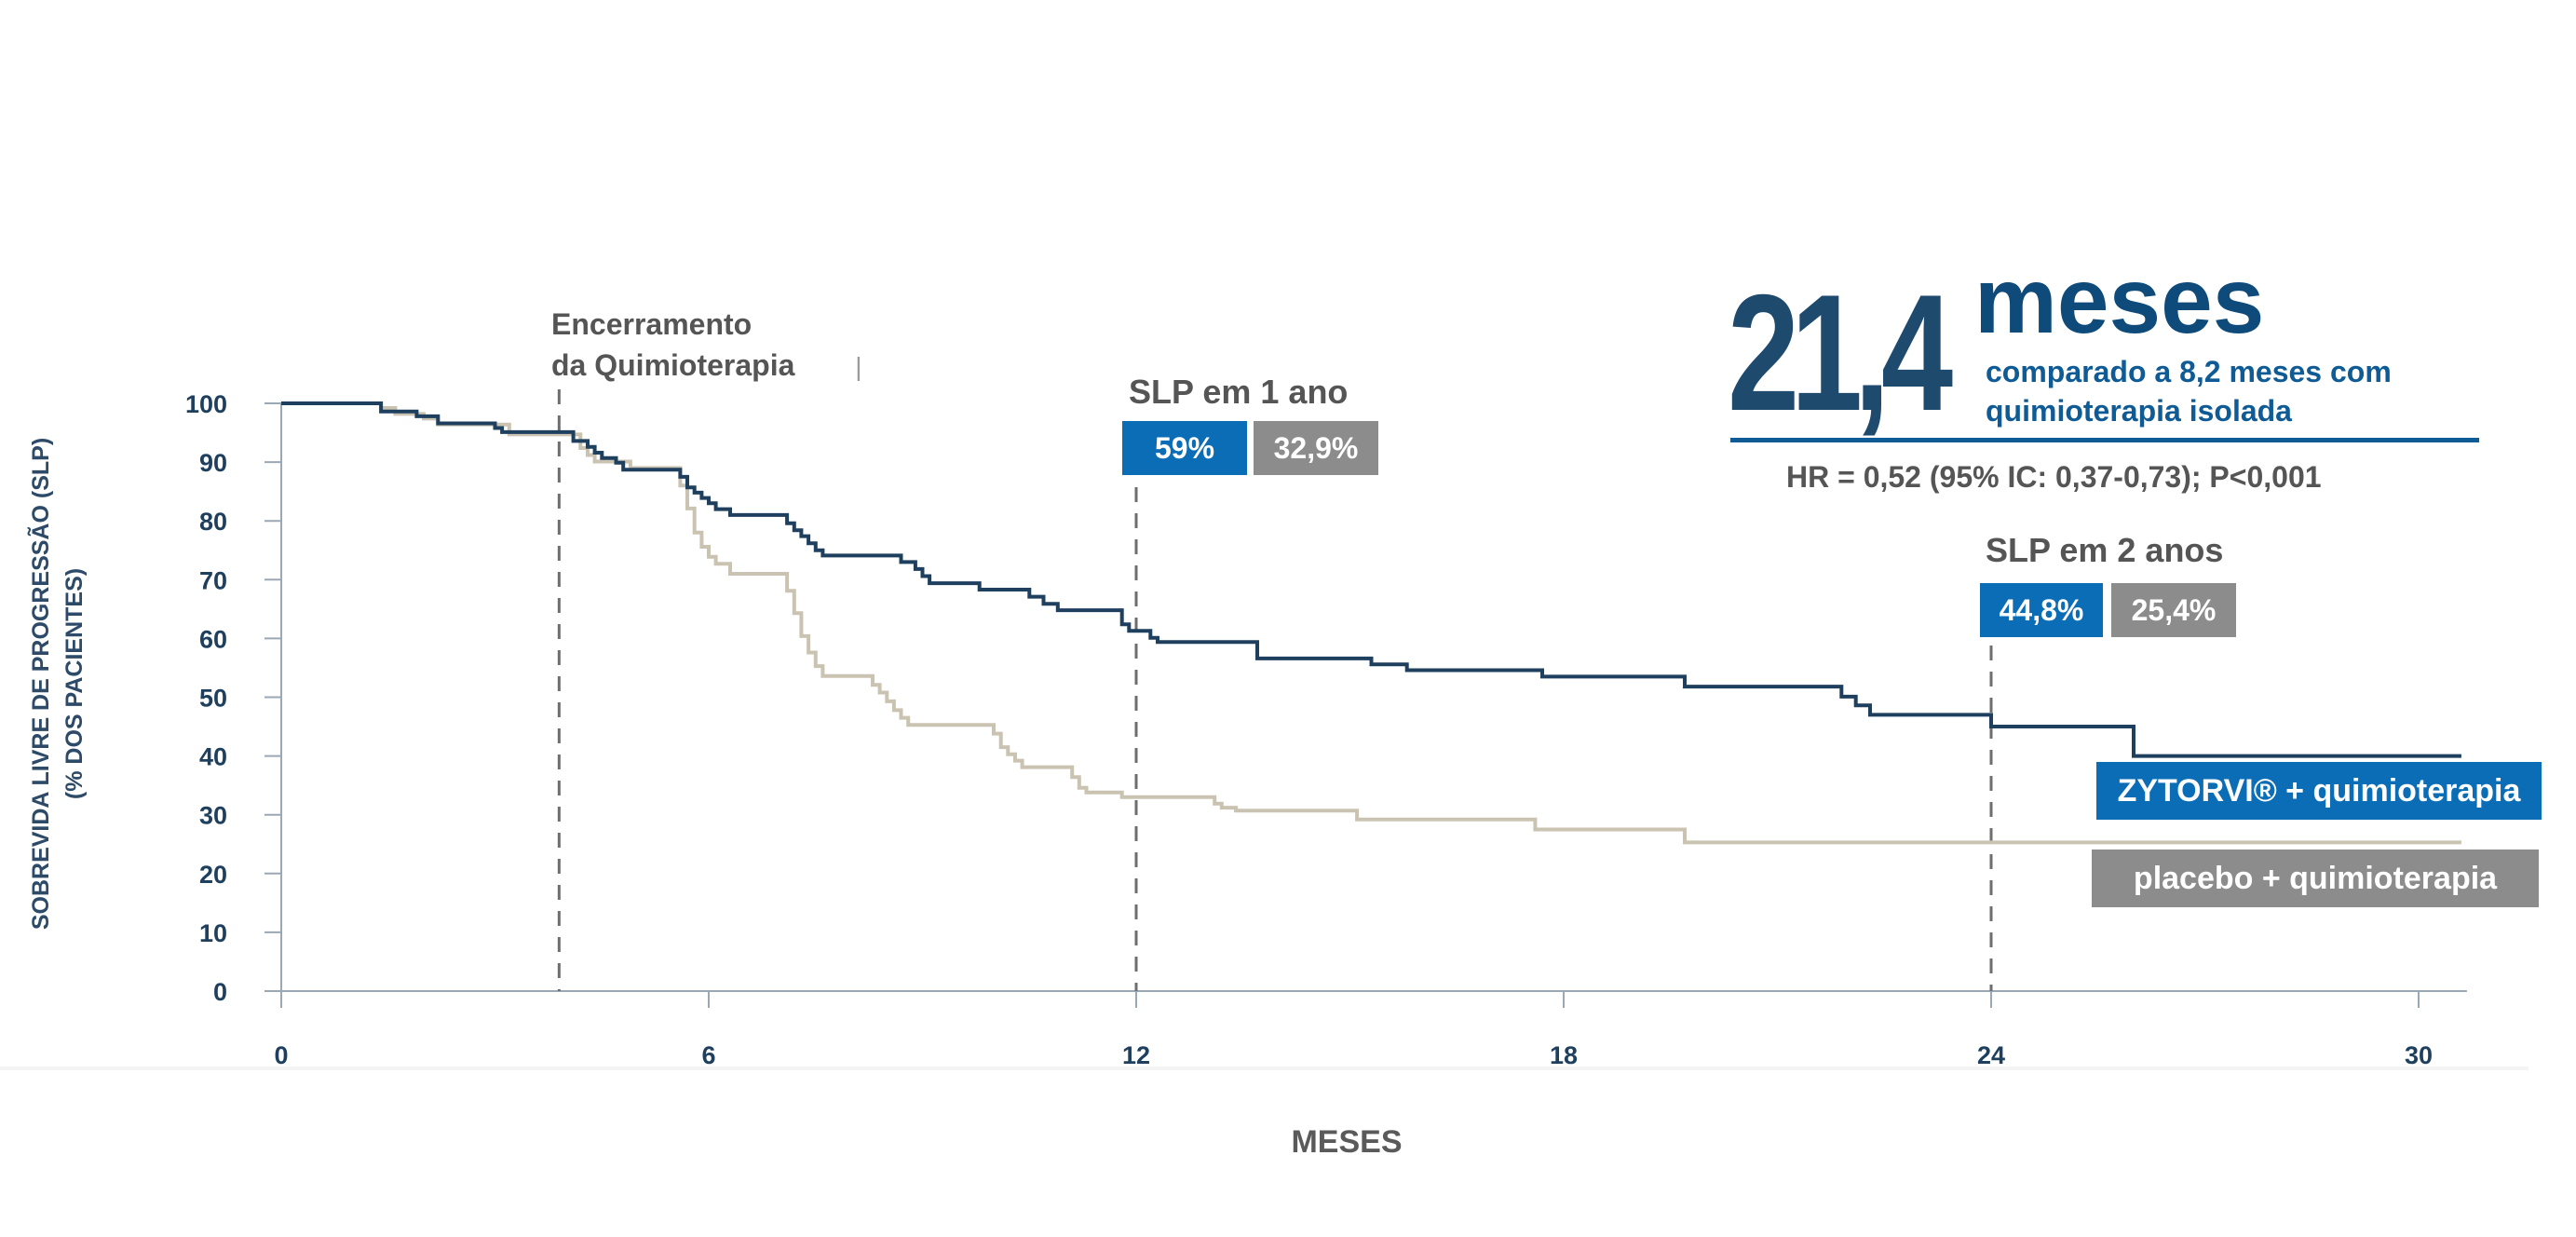  I want to click on legend-placebo: placebo + quimioterapia, so click(2315, 879).